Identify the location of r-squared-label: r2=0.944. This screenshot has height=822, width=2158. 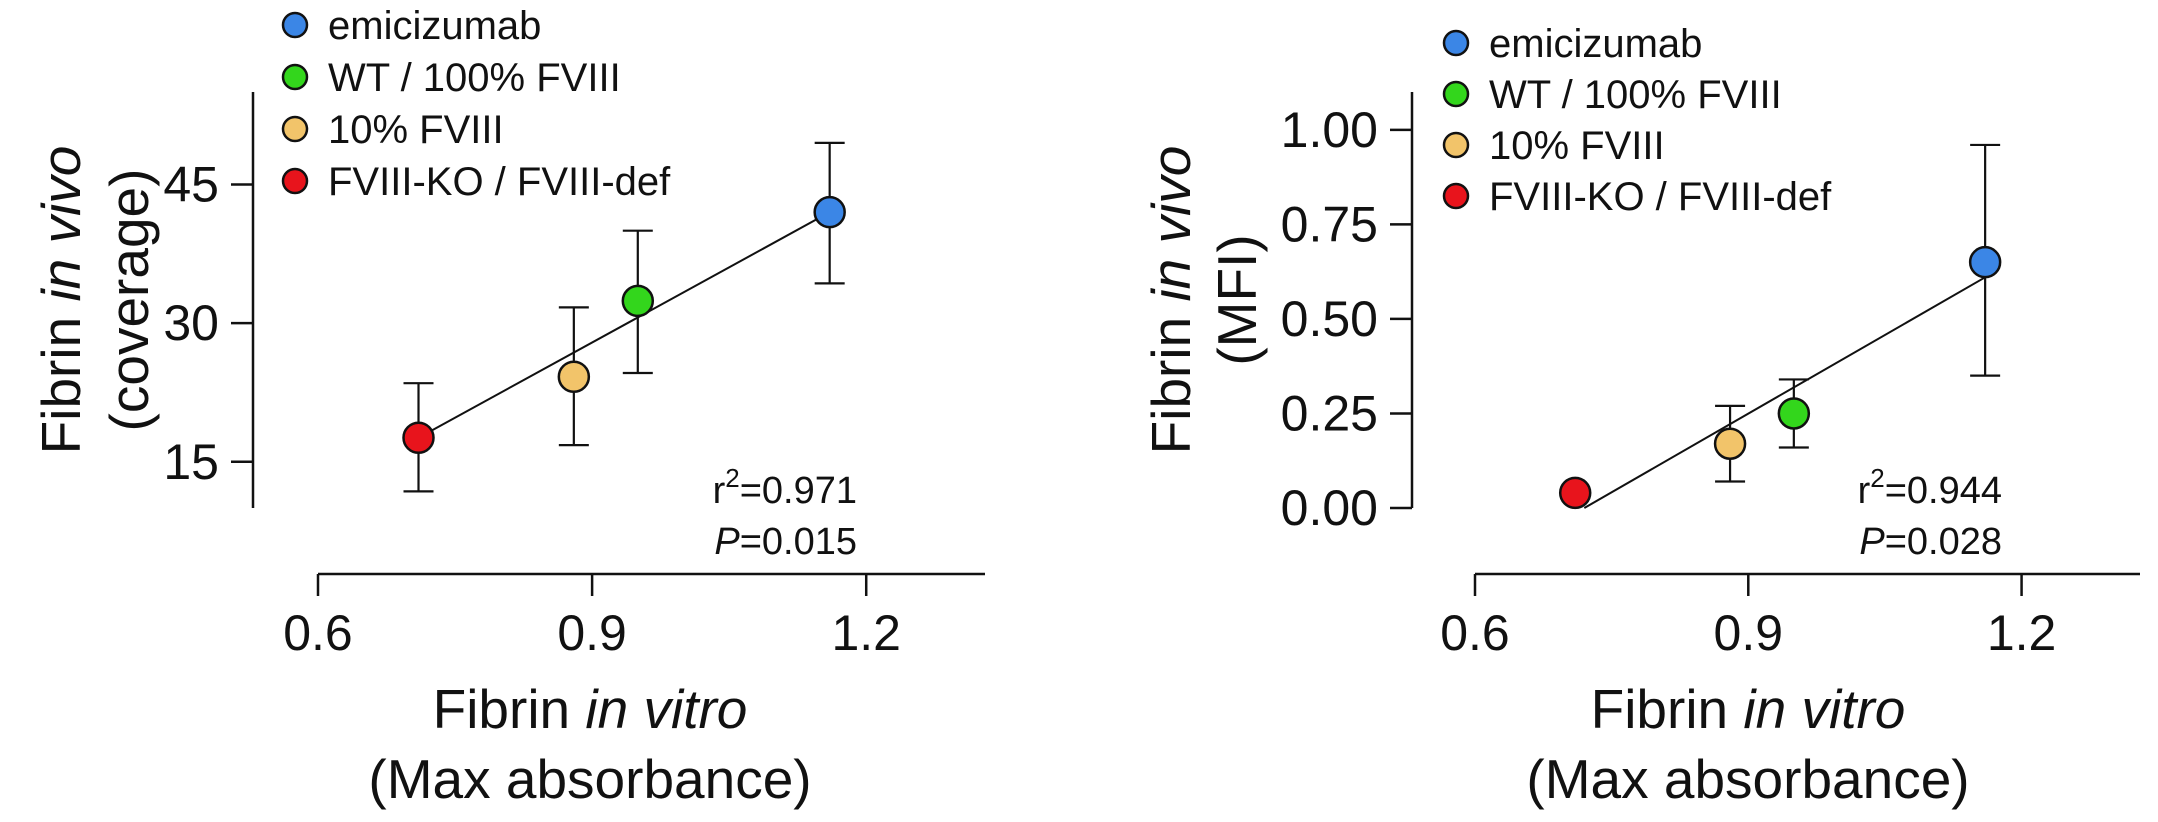
(1930, 487).